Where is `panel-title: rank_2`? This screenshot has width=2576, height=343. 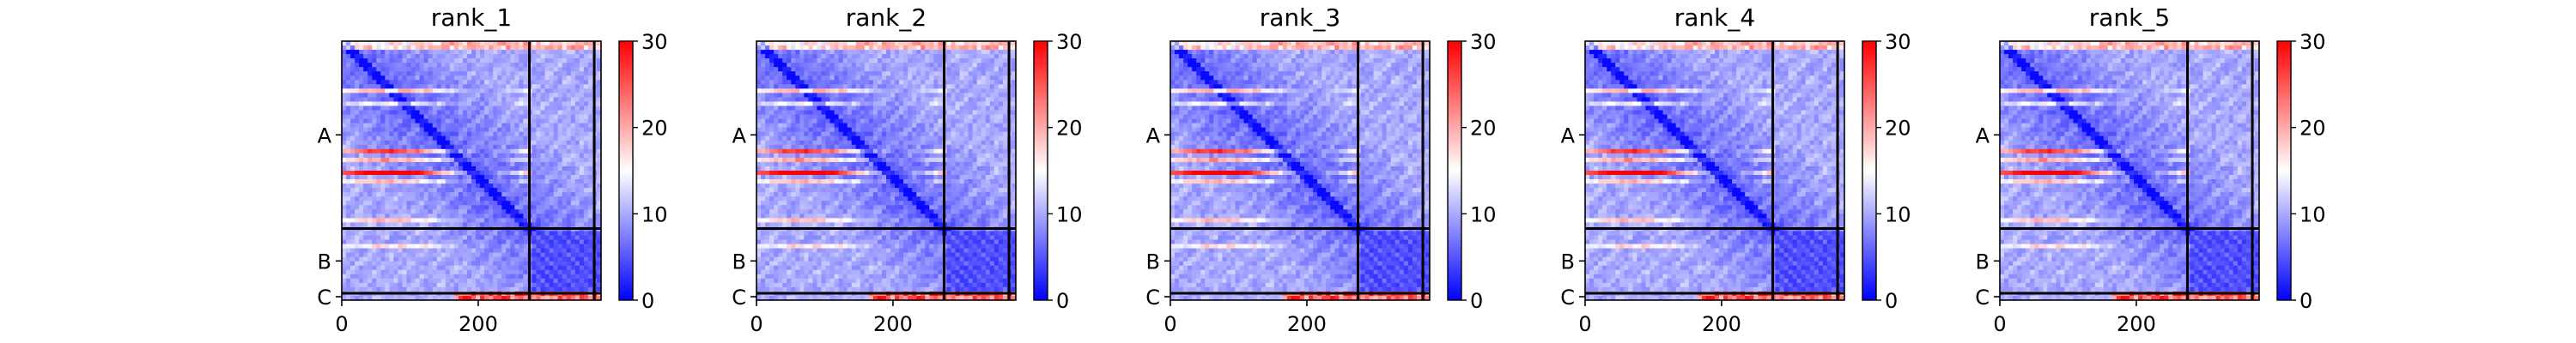
panel-title: rank_2 is located at coordinates (886, 17).